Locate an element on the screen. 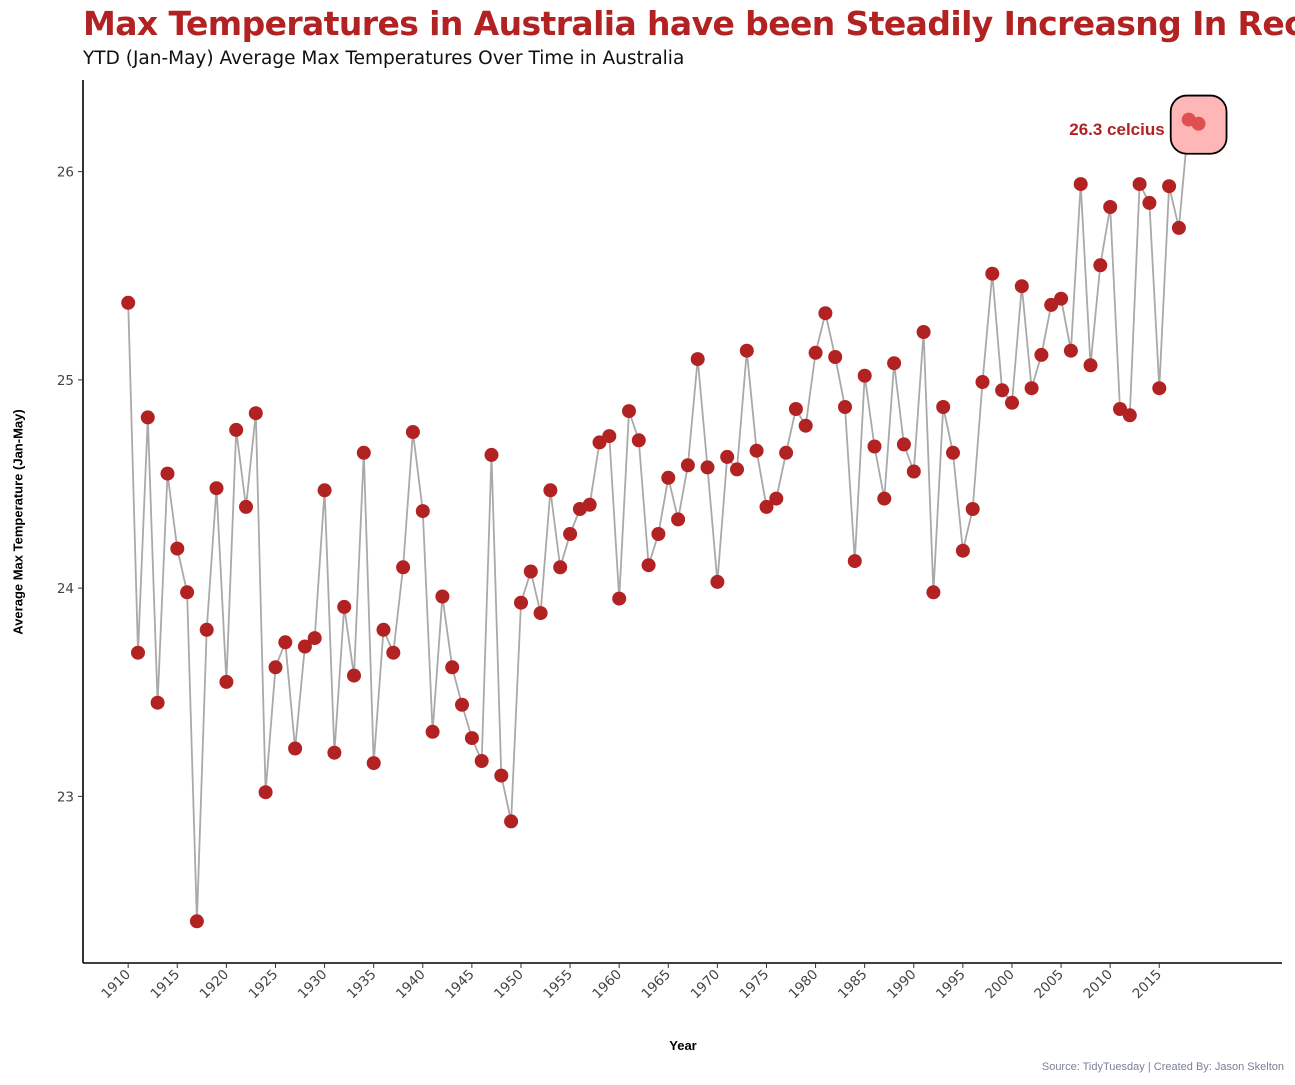  data-point-1953 is located at coordinates (550, 490).